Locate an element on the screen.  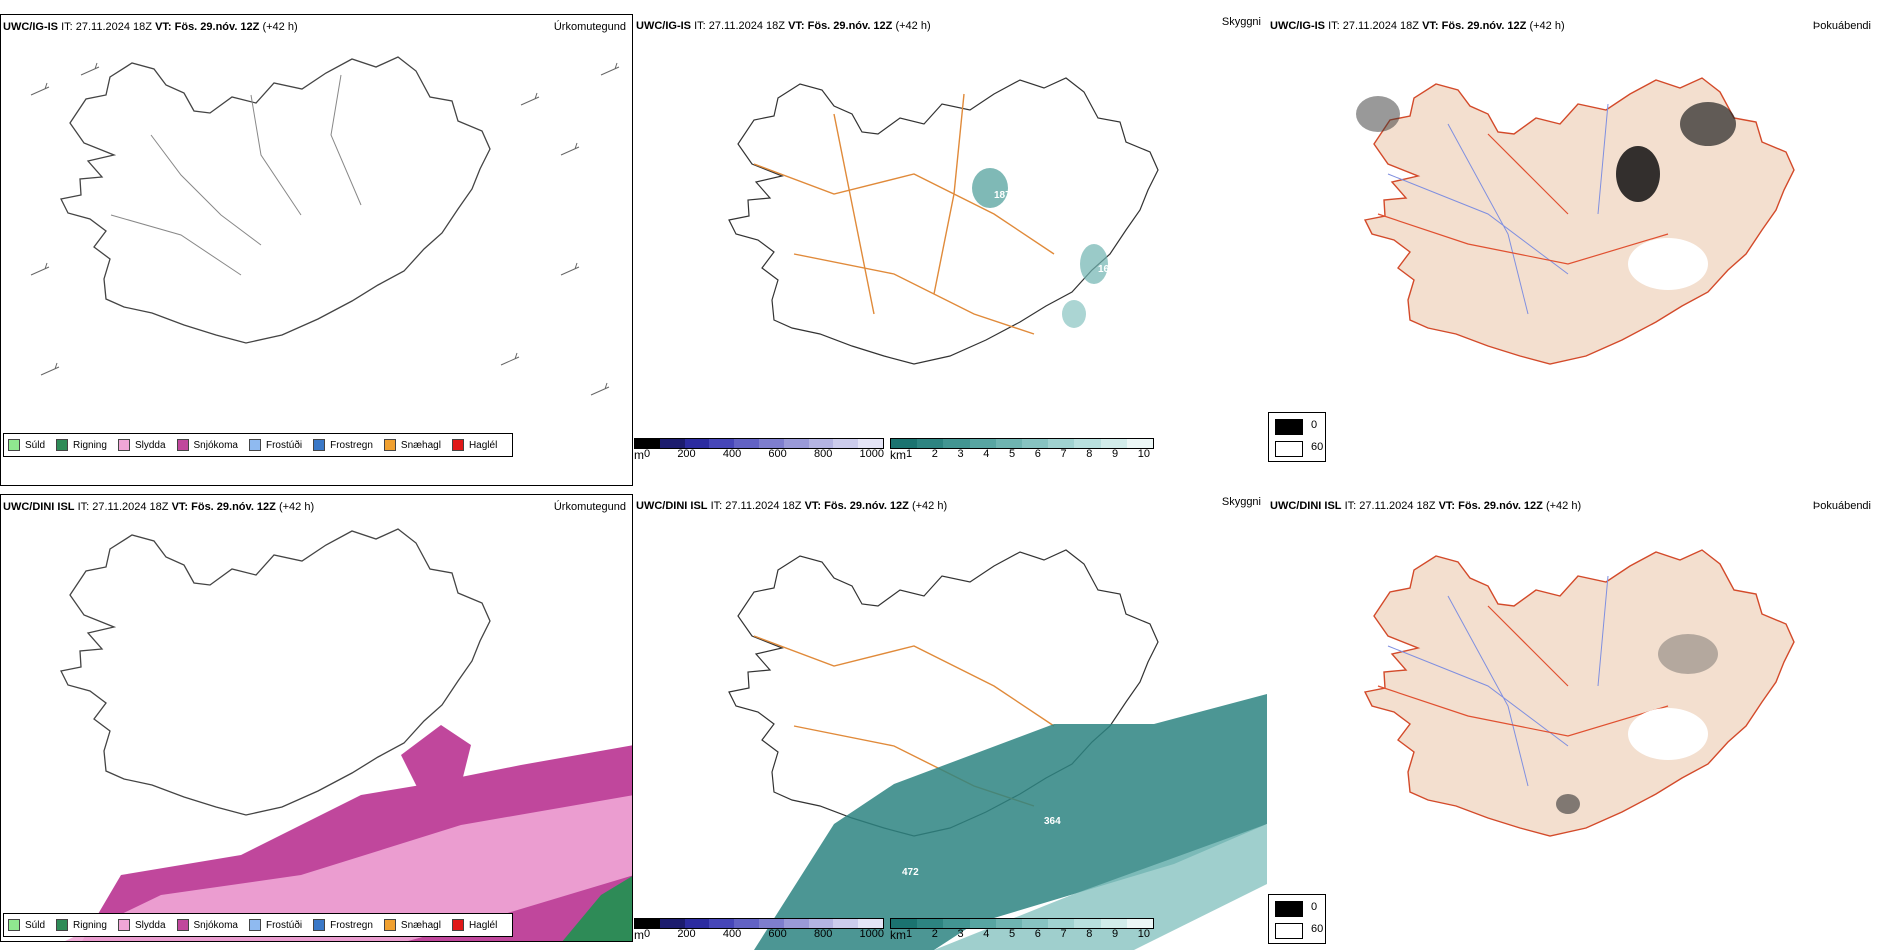
vis-tick: 5 is located at coordinates (1012, 934).